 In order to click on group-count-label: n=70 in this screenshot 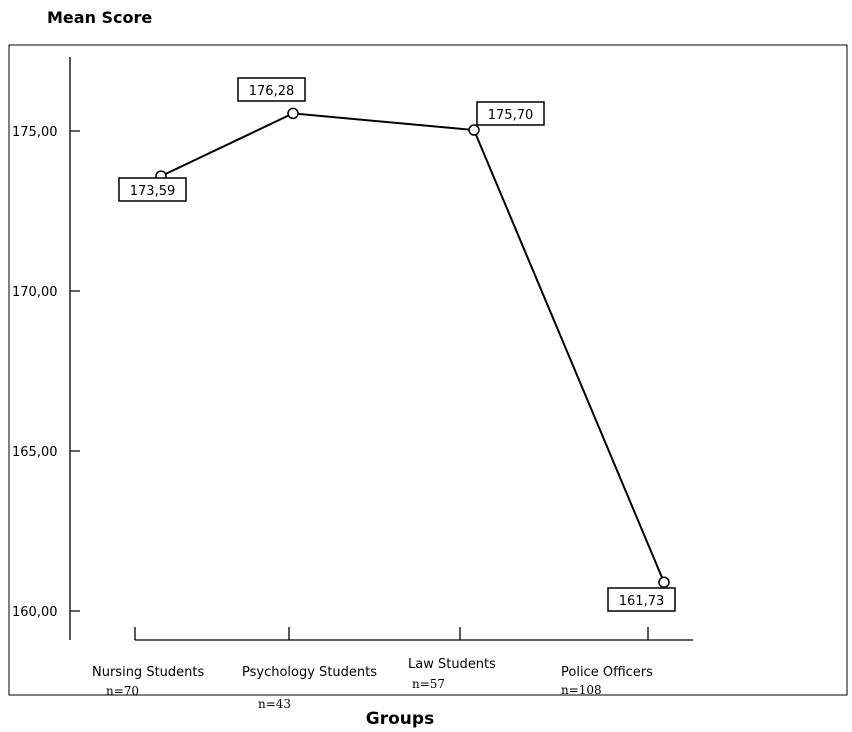, I will do `click(122, 691)`.